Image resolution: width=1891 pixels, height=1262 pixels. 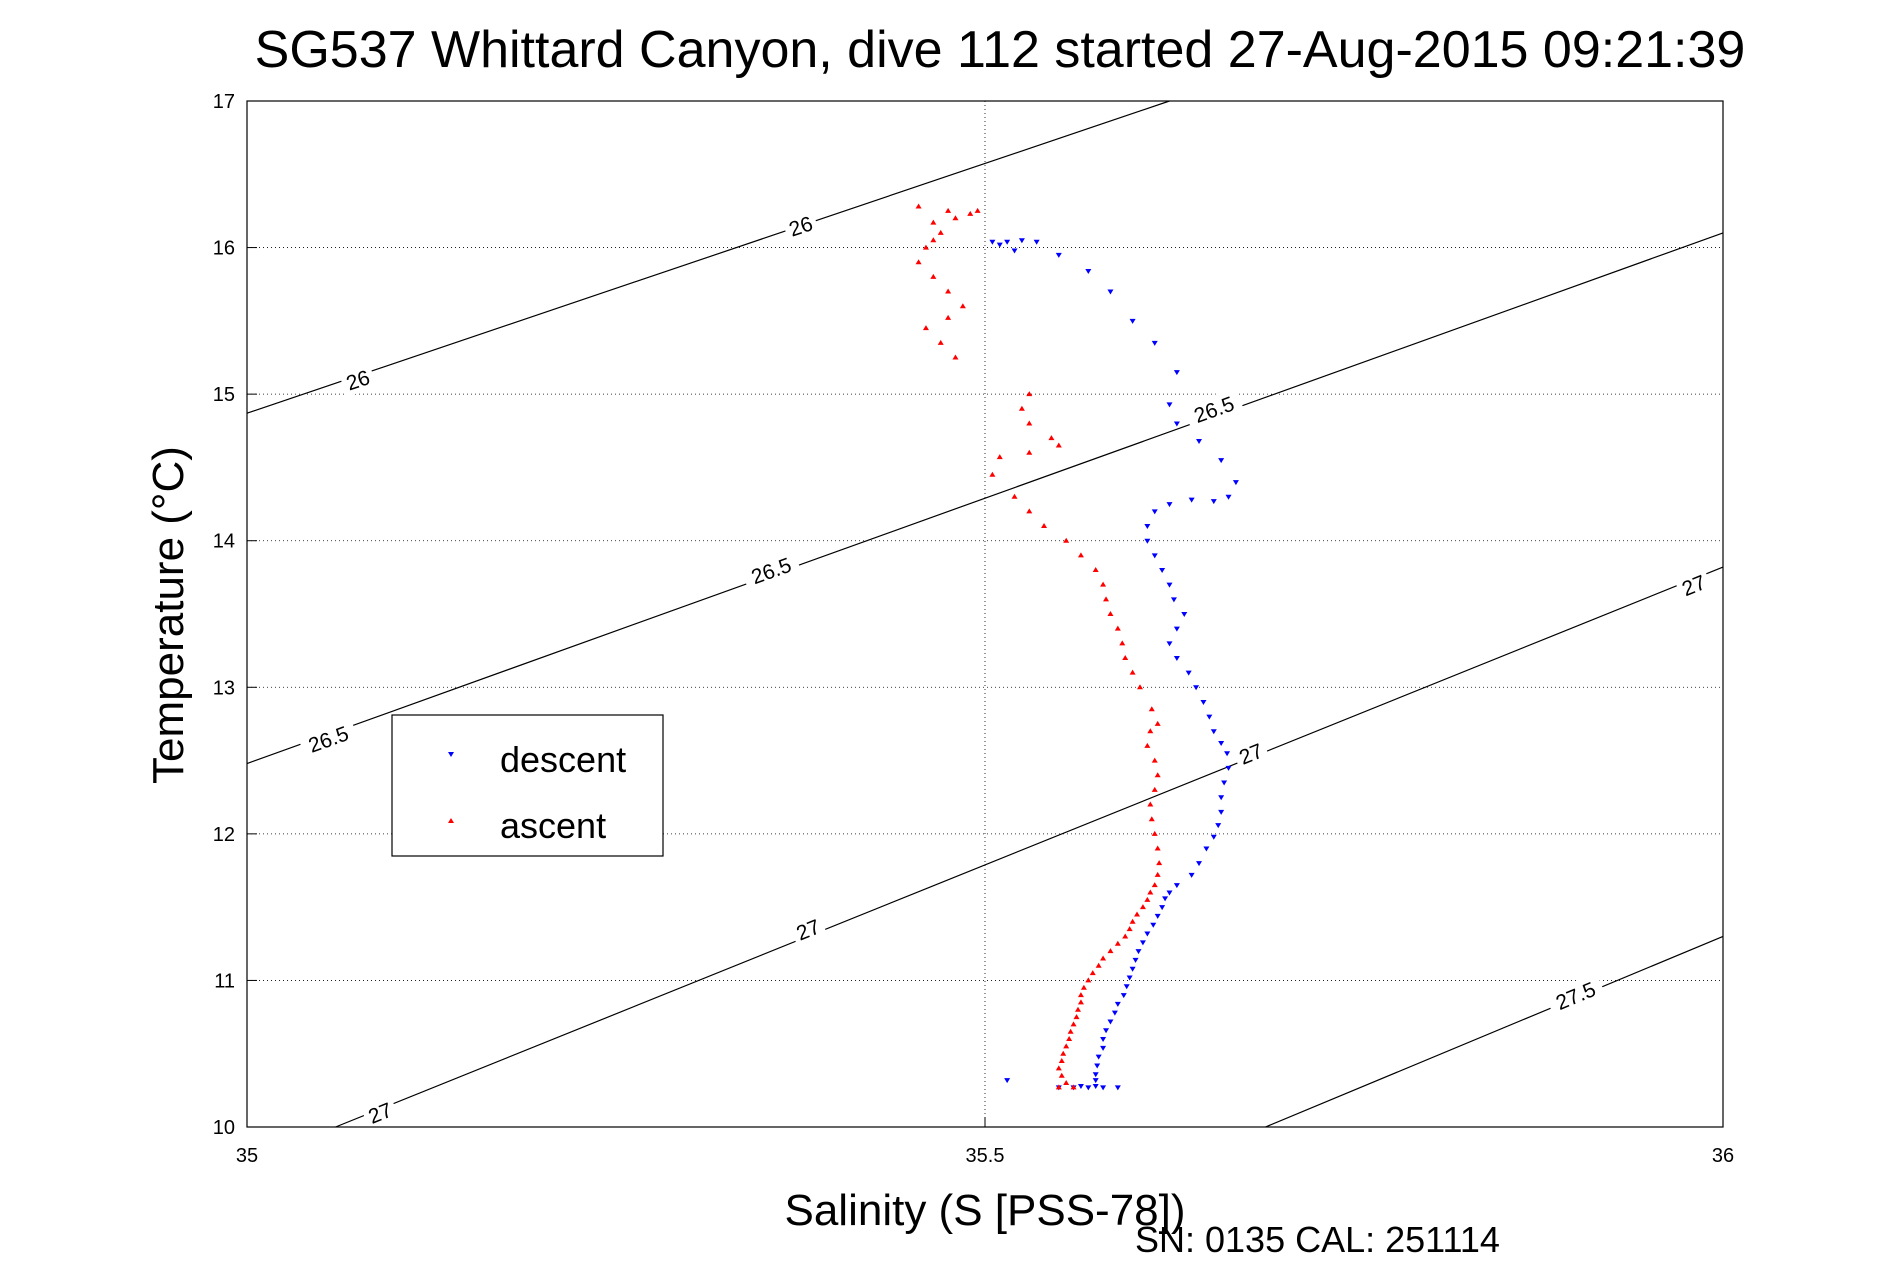 I want to click on y-axis-label: Temperature (°C), so click(x=168, y=615).